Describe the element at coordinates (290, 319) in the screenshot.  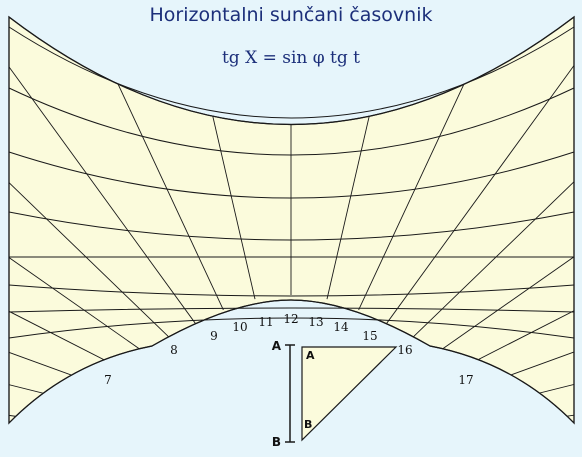
I see `hour-label: 12` at that location.